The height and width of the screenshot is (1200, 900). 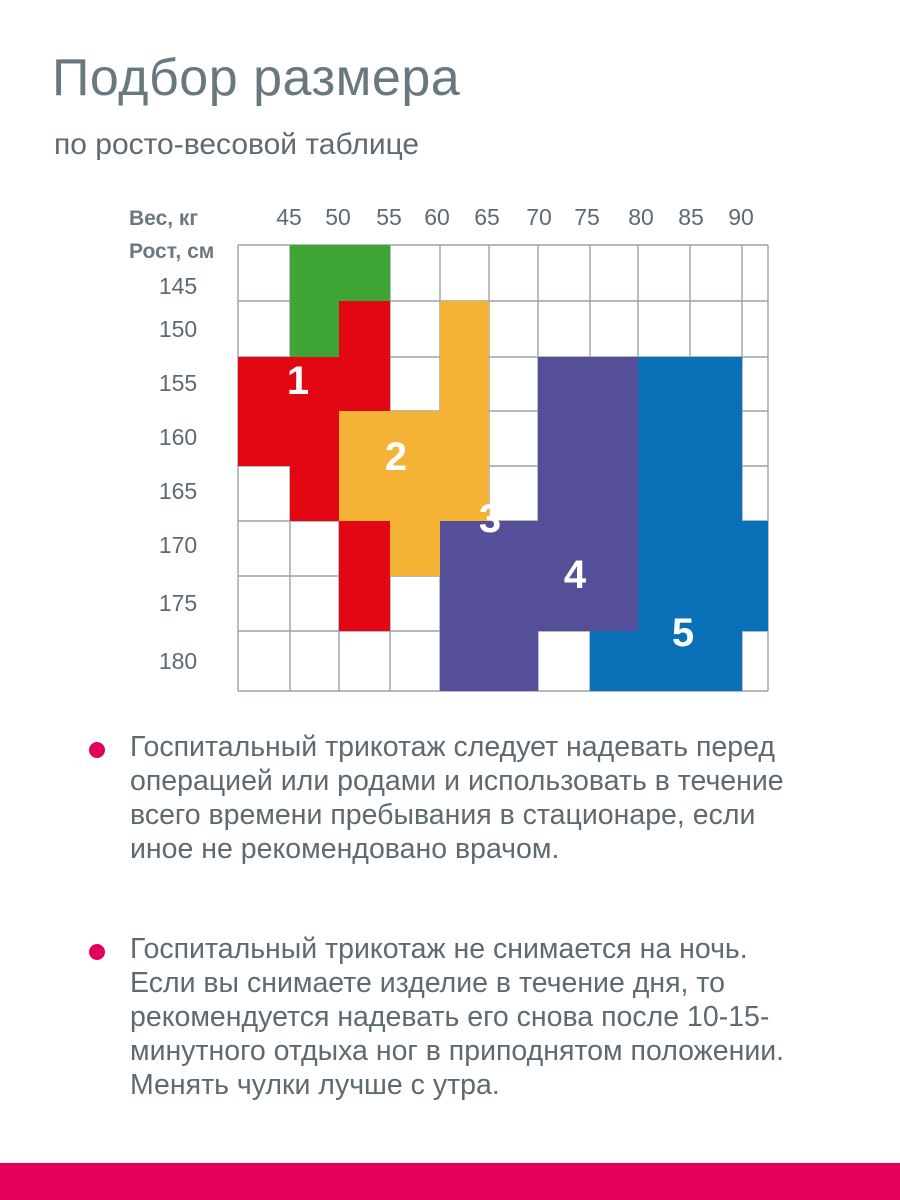 I want to click on size-4-region, so click(x=539, y=524).